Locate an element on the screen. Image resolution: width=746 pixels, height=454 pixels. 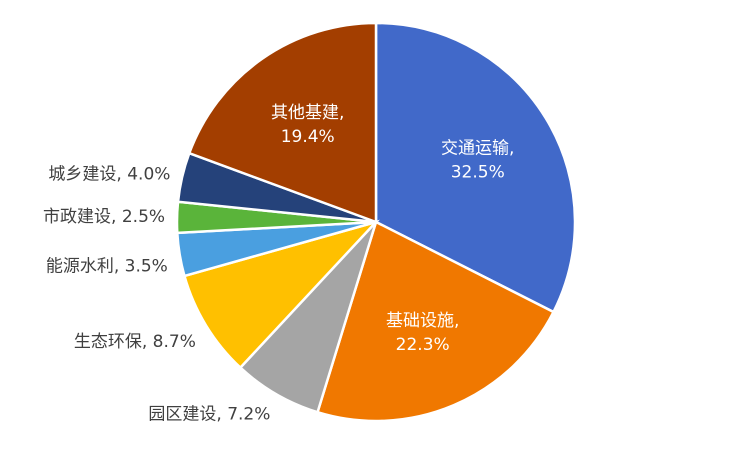
slice-value-label: 19.4% is located at coordinates (308, 137).